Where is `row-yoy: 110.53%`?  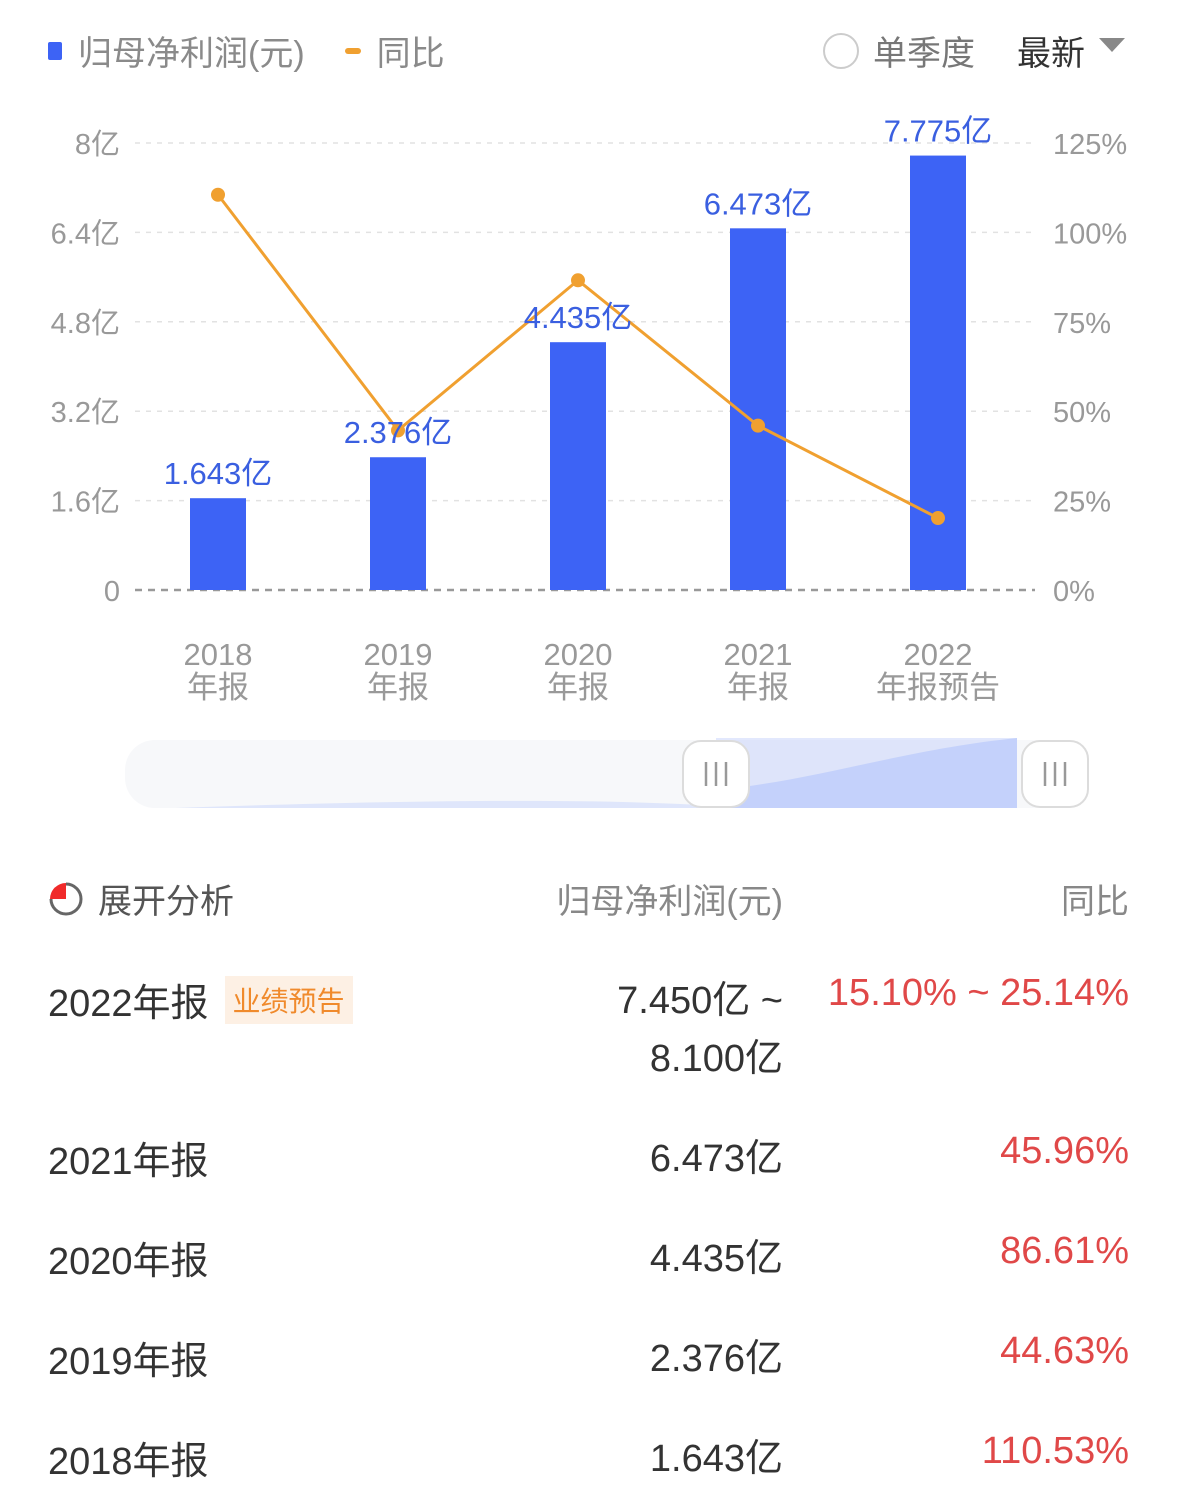
row-yoy: 110.53% is located at coordinates (1055, 1451).